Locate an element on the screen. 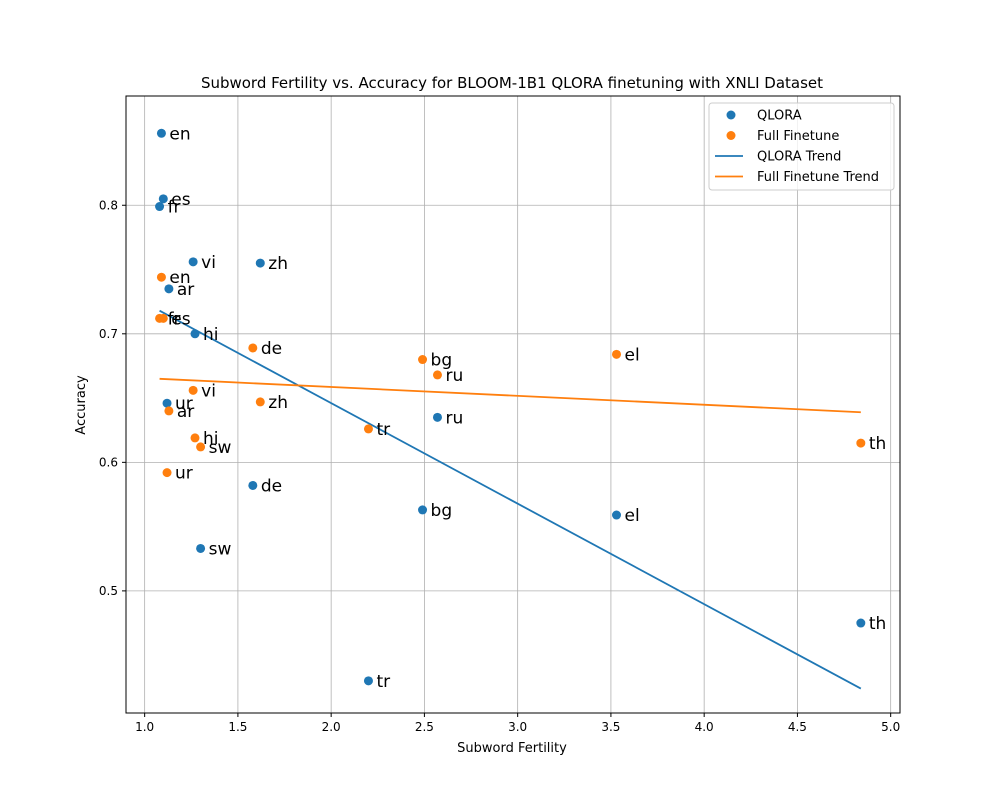 Image resolution: width=1000 pixels, height=800 pixels. y-axis-label: Accuracy is located at coordinates (81, 405).